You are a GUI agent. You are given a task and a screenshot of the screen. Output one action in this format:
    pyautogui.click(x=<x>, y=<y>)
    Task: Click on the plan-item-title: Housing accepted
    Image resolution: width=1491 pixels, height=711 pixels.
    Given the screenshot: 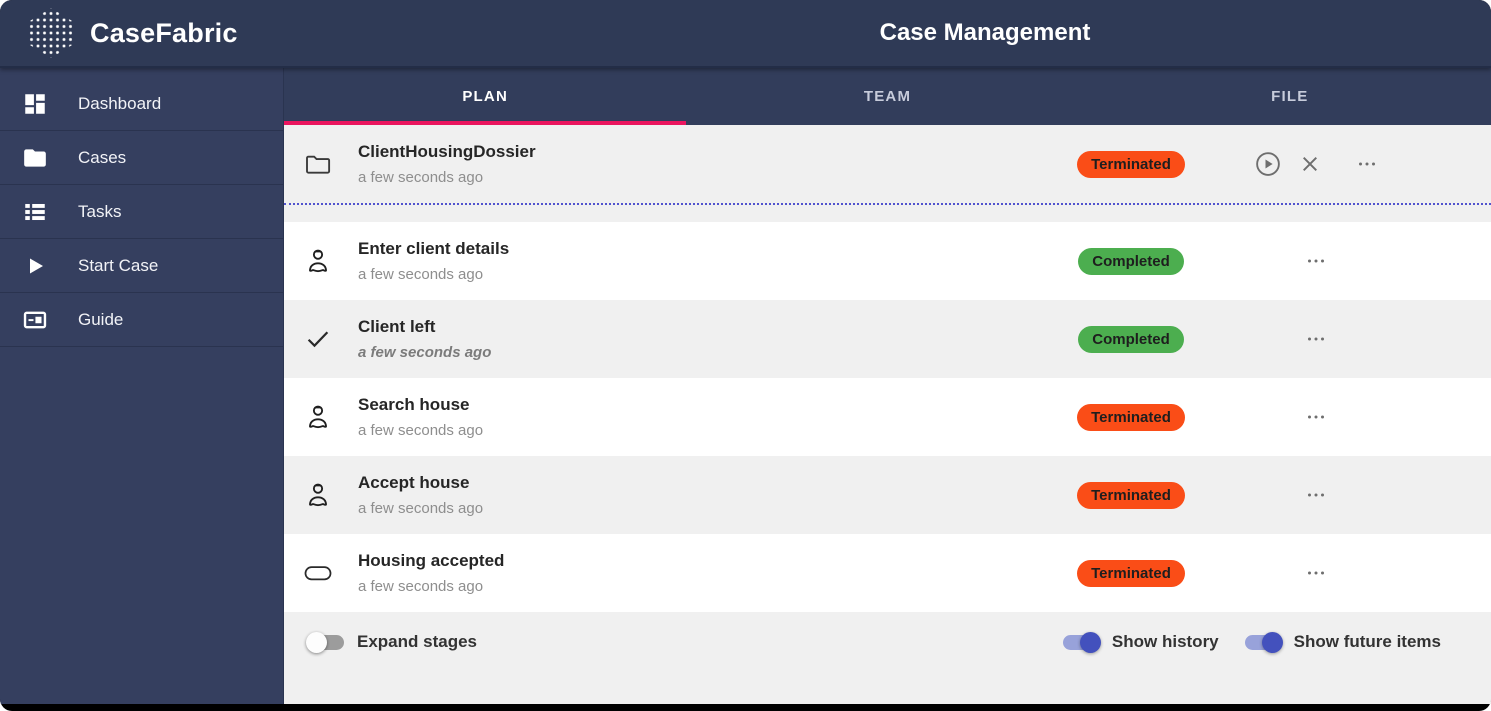 What is the action you would take?
    pyautogui.click(x=431, y=561)
    